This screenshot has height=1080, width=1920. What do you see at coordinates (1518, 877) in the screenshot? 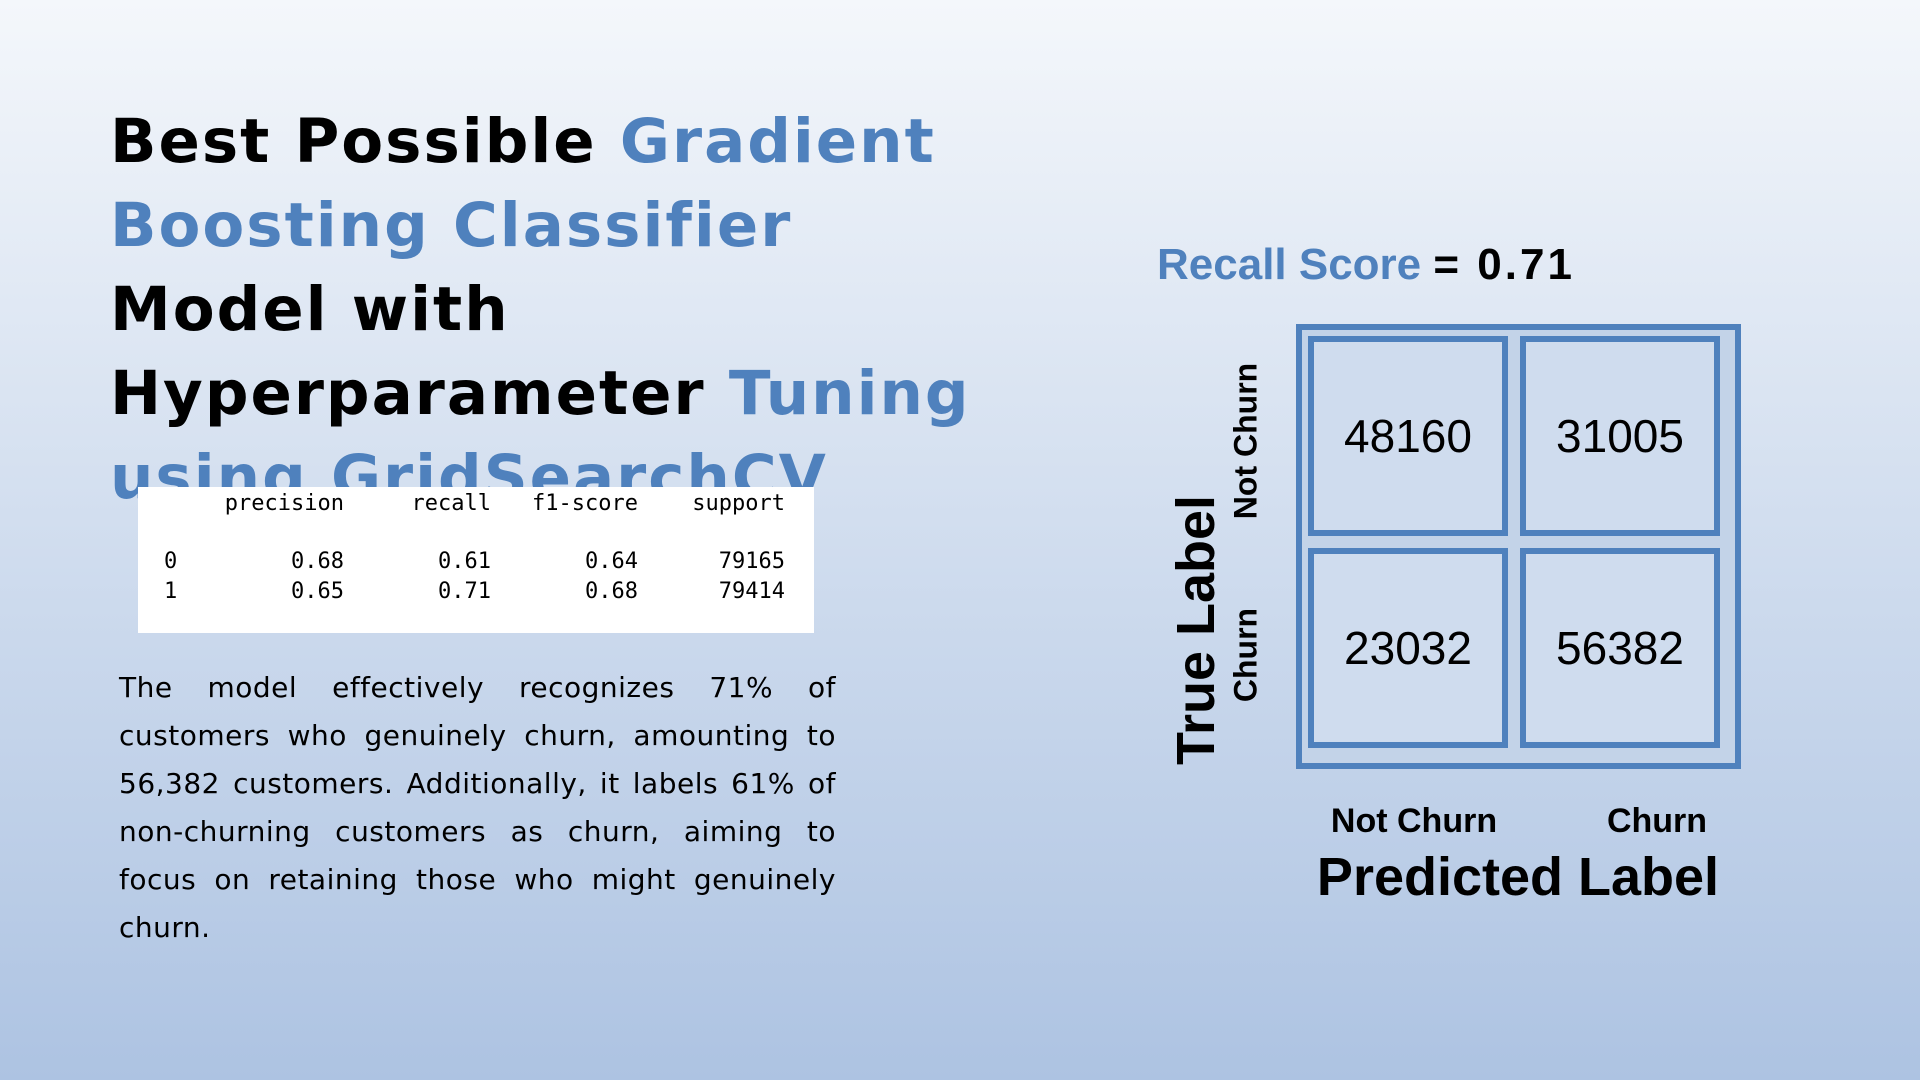
I see `x-axis-label: Predicted Label` at bounding box center [1518, 877].